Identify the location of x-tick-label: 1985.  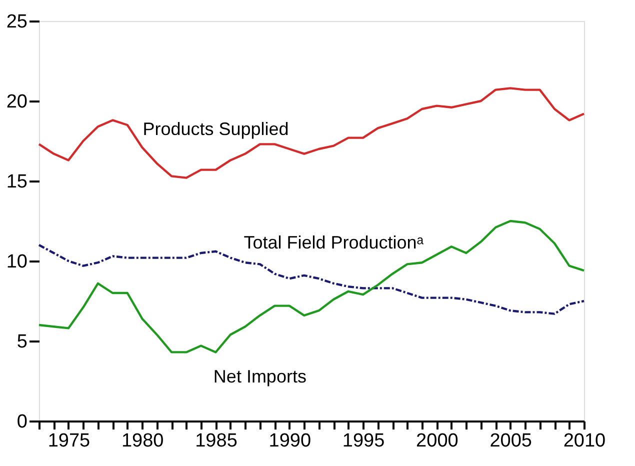
(216, 441).